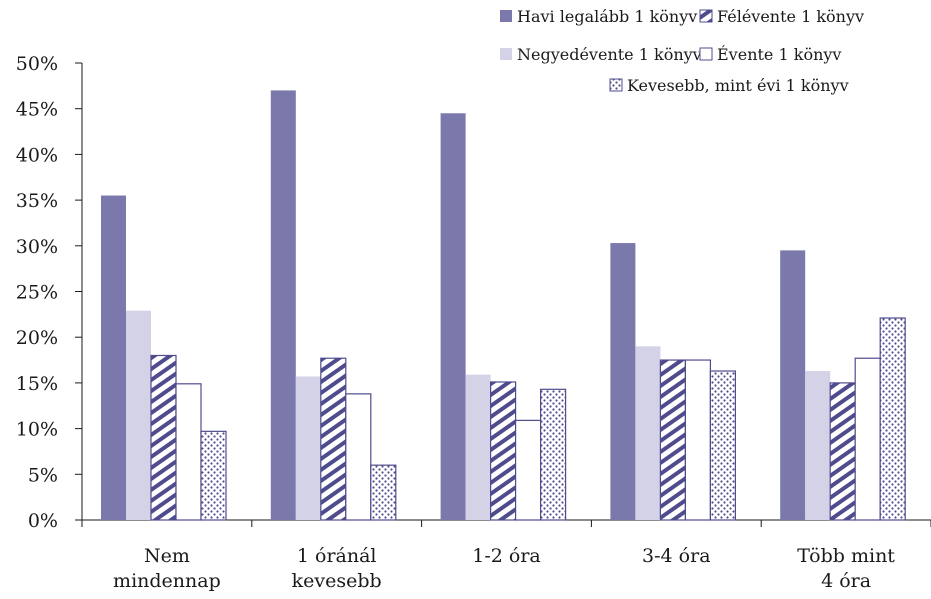  Describe the element at coordinates (790, 16) in the screenshot. I see `legend-label: Félévente 1 könyv` at that location.